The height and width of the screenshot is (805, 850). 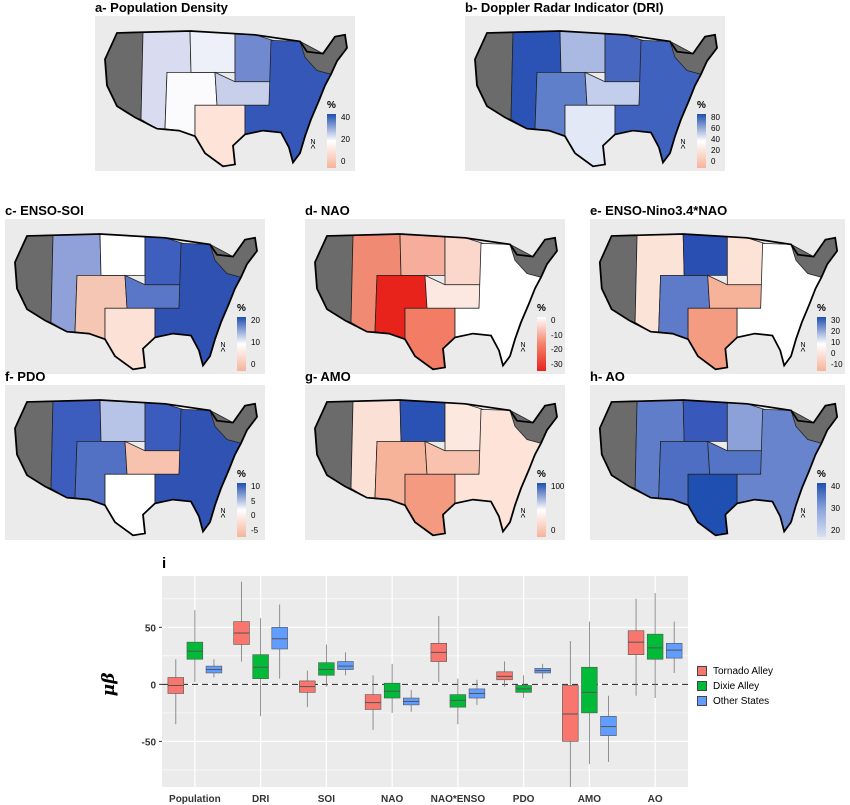 I want to click on legend-label-other-states: Other States, so click(x=741, y=701).